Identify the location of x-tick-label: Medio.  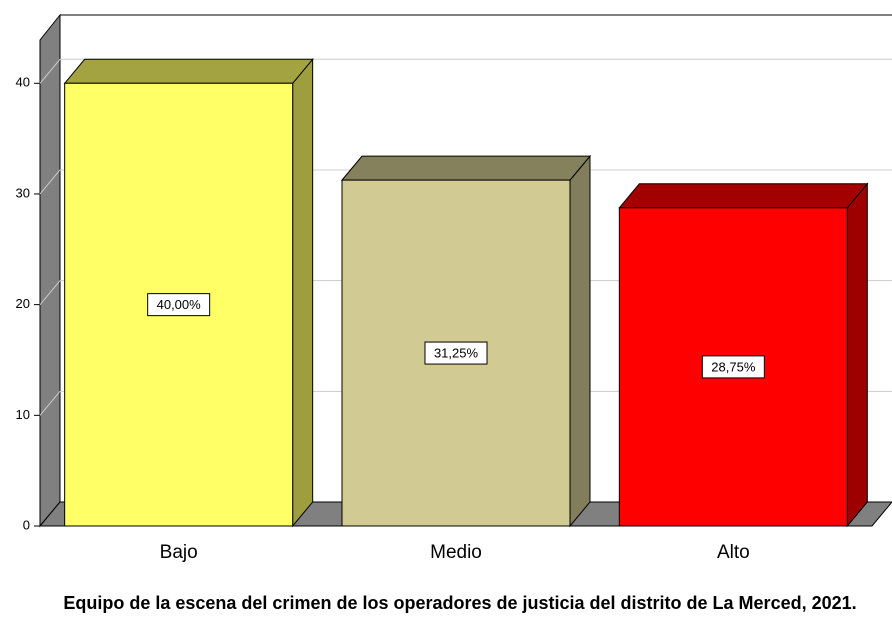
(456, 552).